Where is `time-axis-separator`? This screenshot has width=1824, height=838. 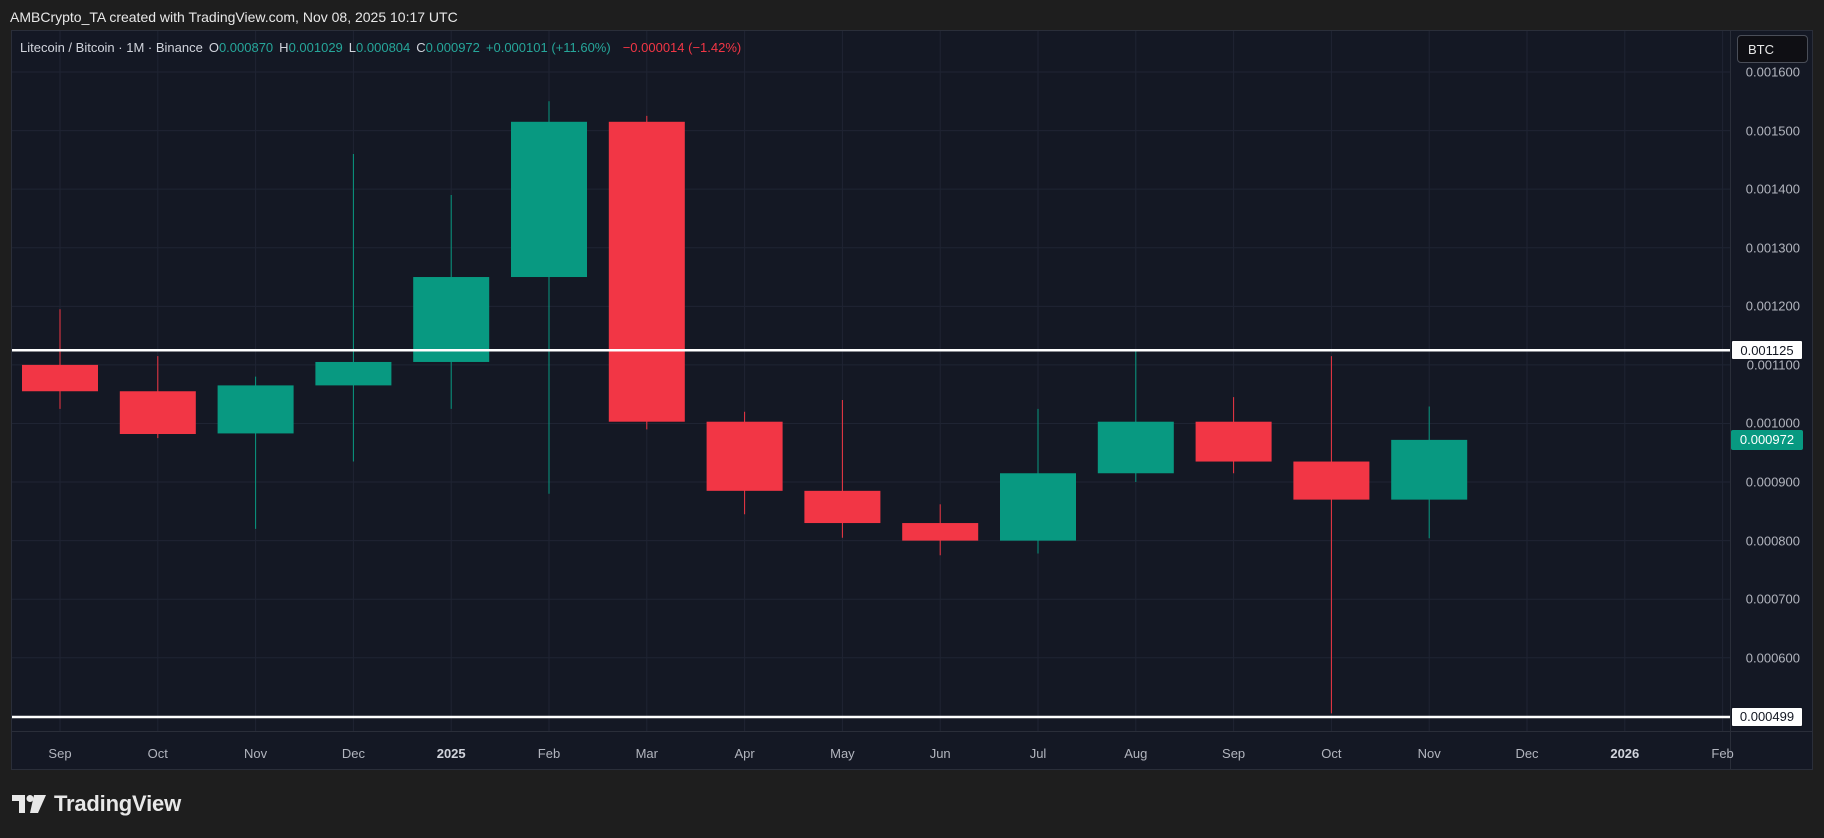 time-axis-separator is located at coordinates (912, 731).